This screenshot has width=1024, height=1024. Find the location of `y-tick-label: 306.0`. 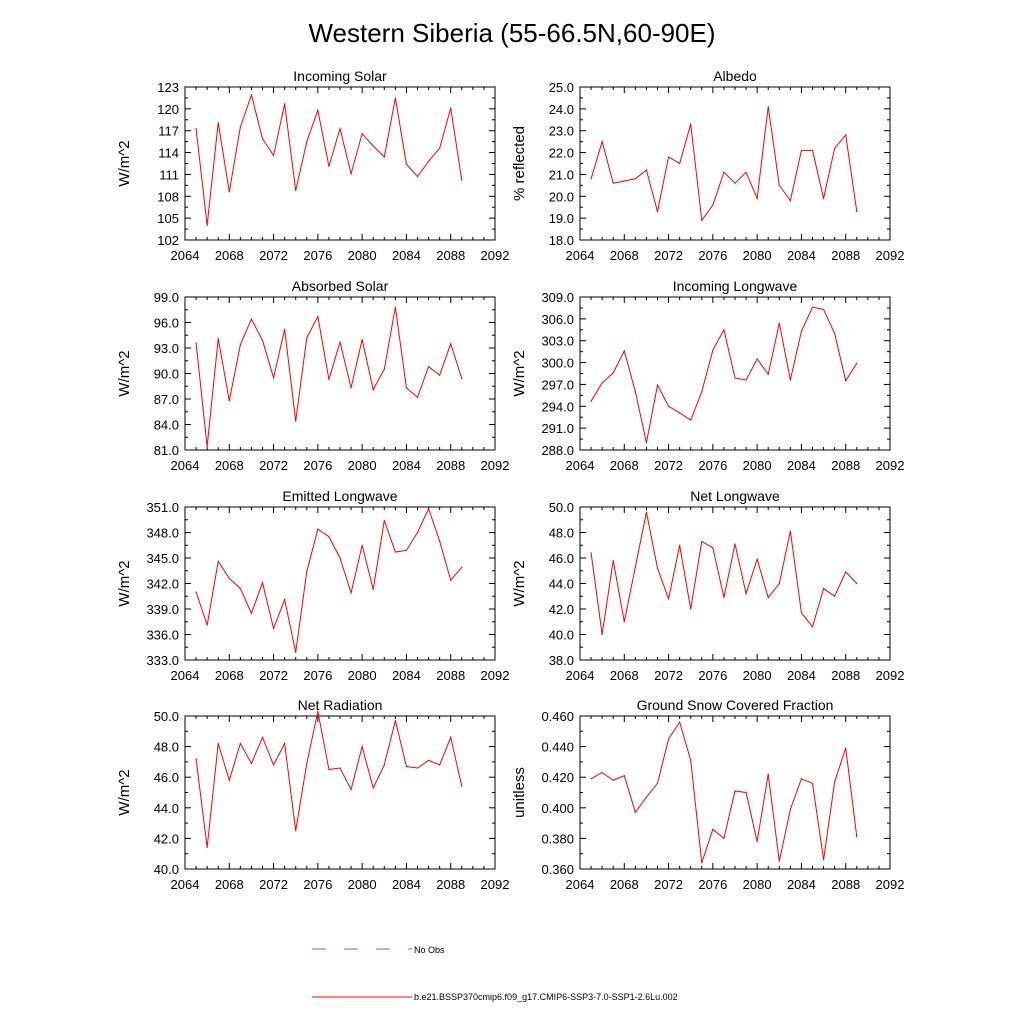

y-tick-label: 306.0 is located at coordinates (557, 319).